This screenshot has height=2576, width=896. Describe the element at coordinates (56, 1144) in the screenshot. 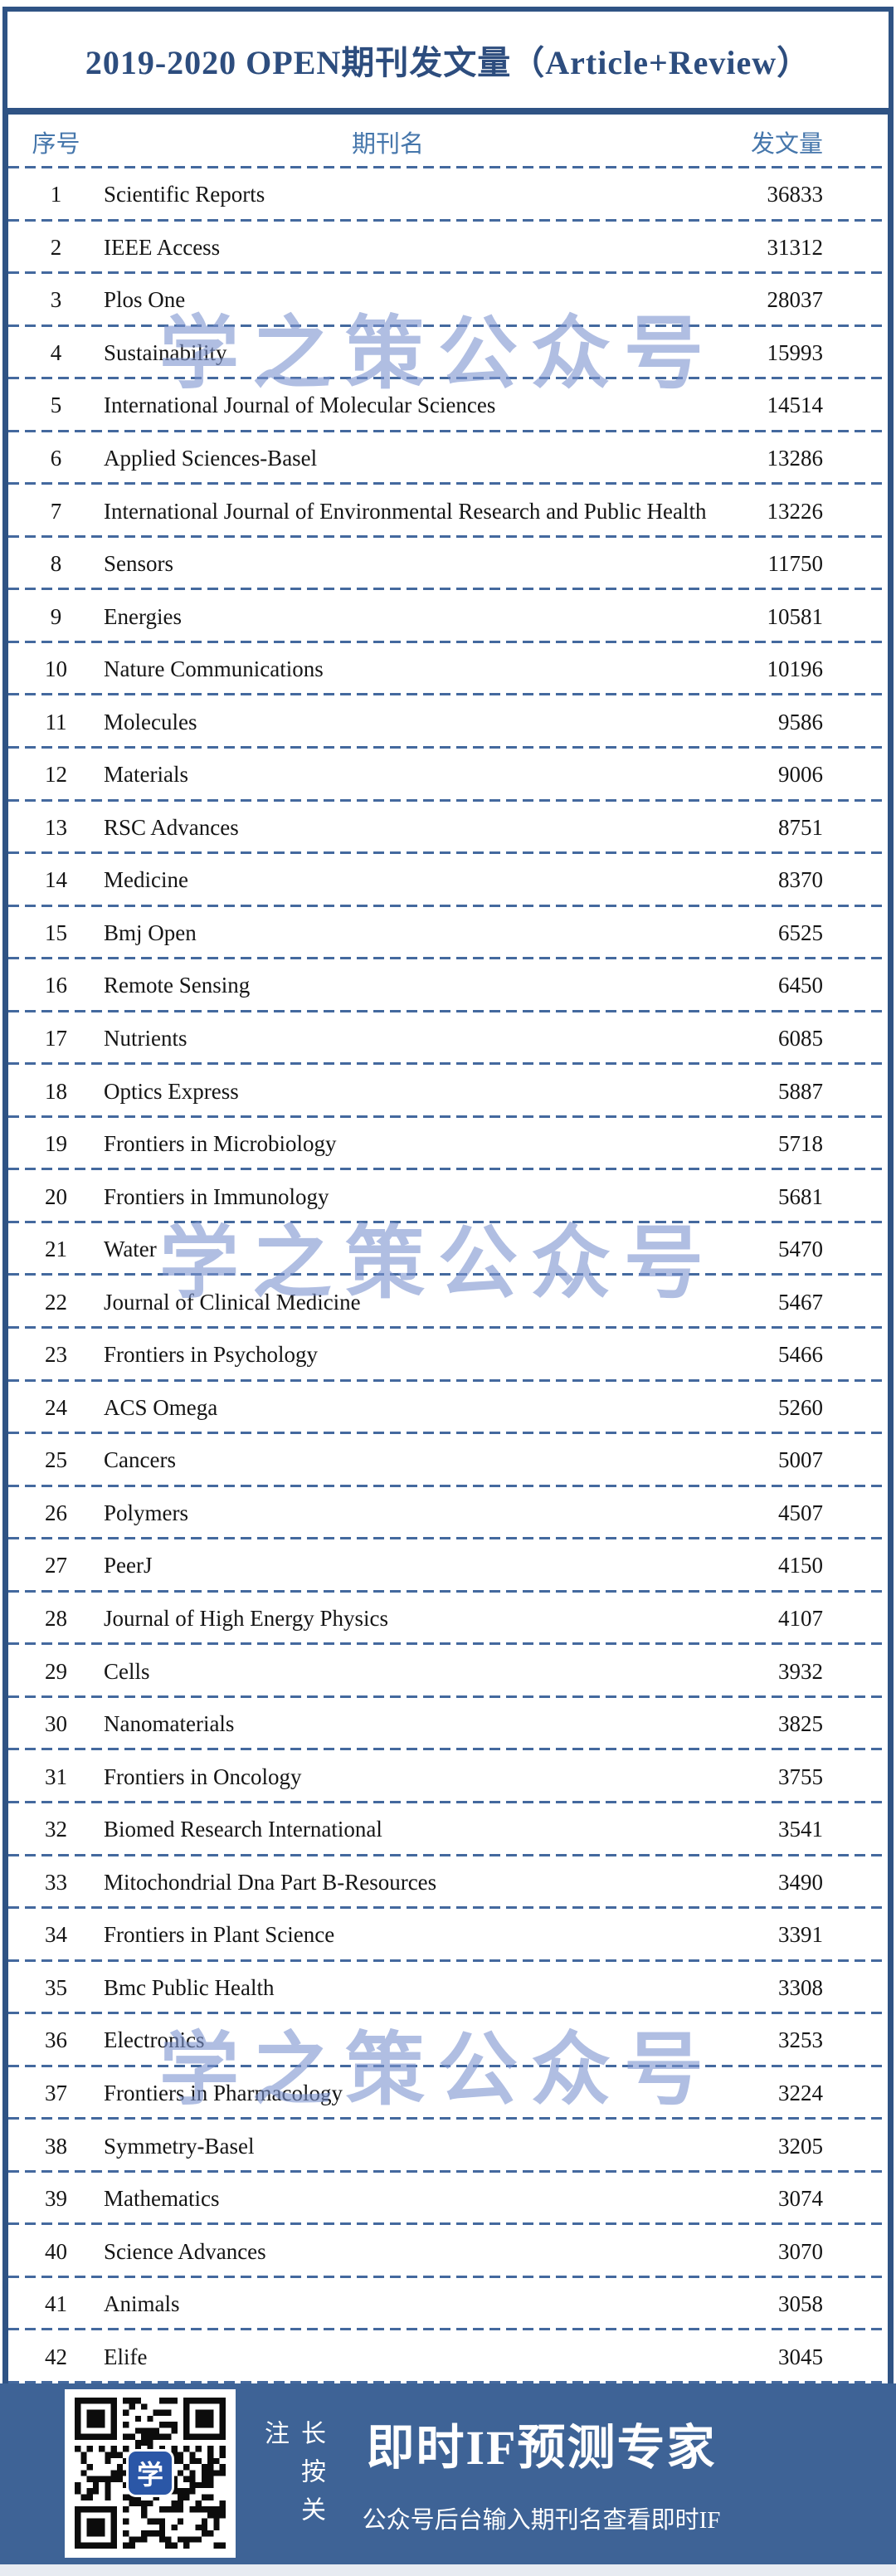

I see `rank-cell: 19` at that location.